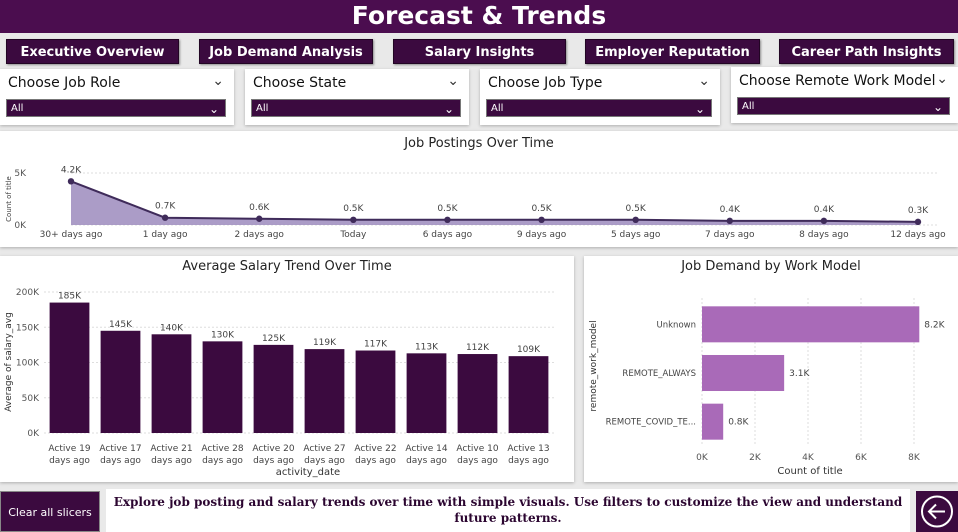  What do you see at coordinates (545, 83) in the screenshot?
I see `slicer-label: Choose Job Type` at bounding box center [545, 83].